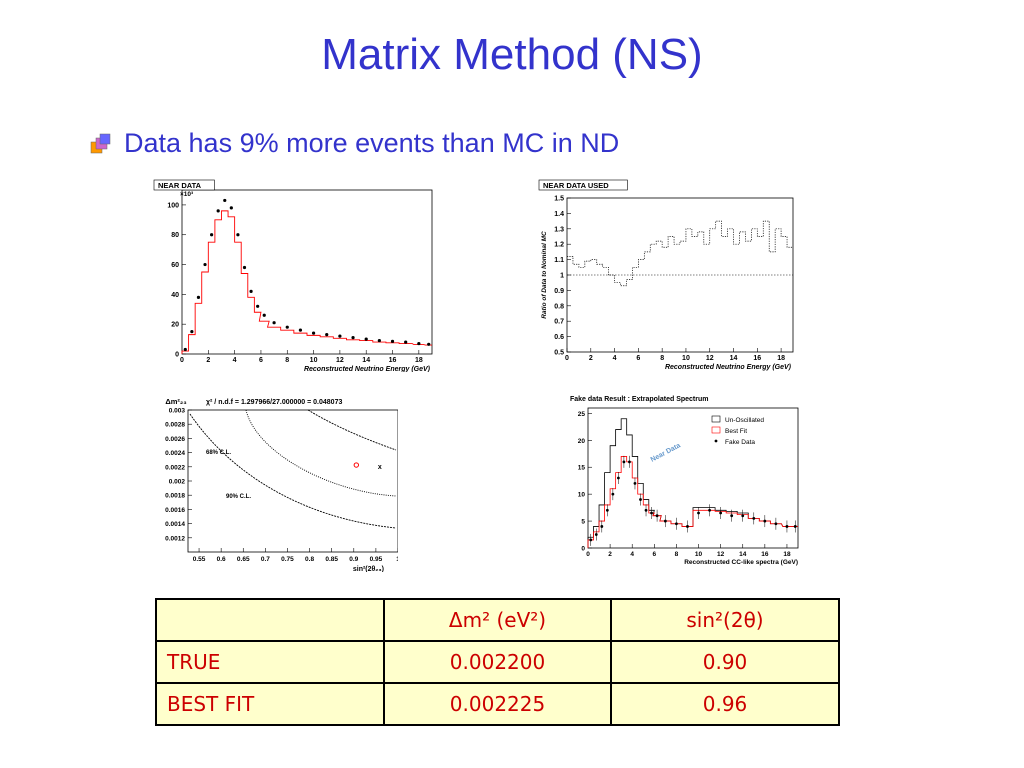 This screenshot has width=1024, height=768. I want to click on fake-xtick-label: 6, so click(655, 554).